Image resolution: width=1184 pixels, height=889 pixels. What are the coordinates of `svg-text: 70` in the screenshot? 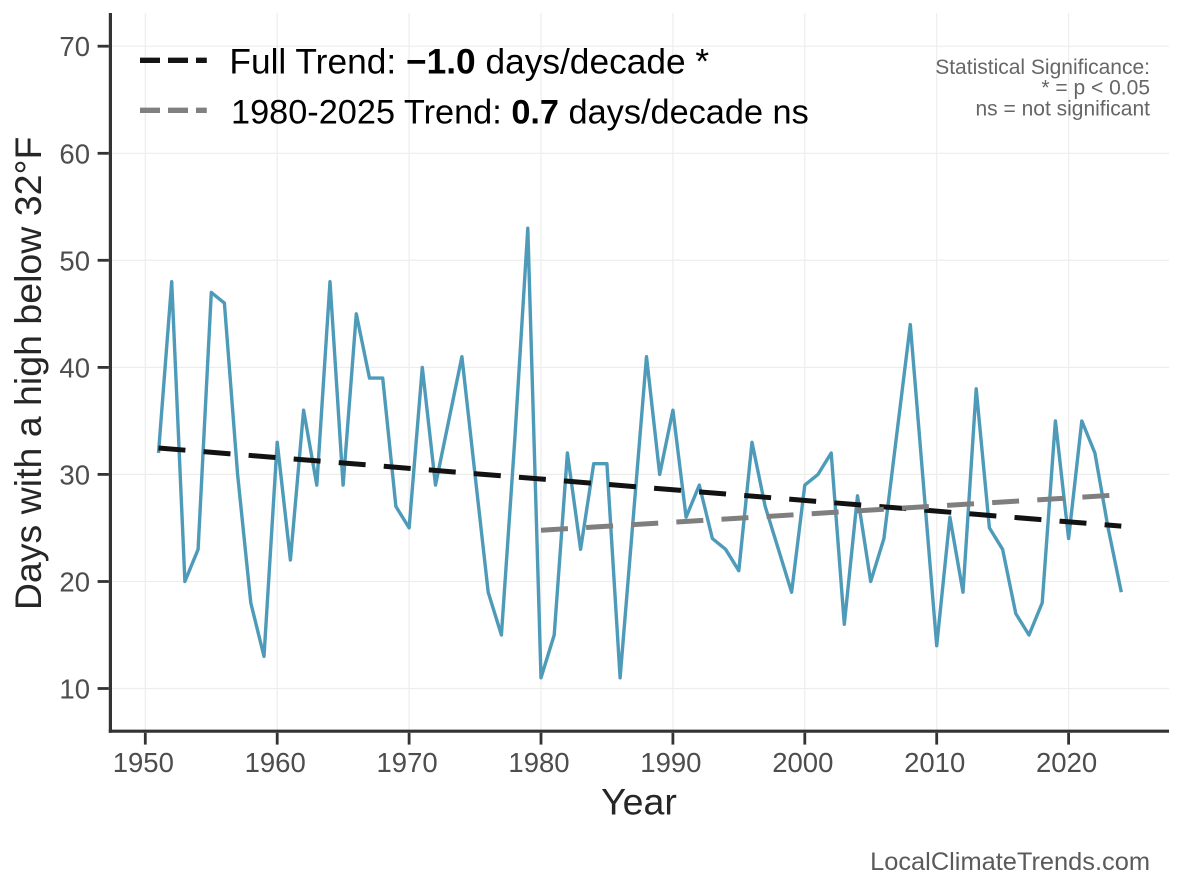 It's located at (74, 46).